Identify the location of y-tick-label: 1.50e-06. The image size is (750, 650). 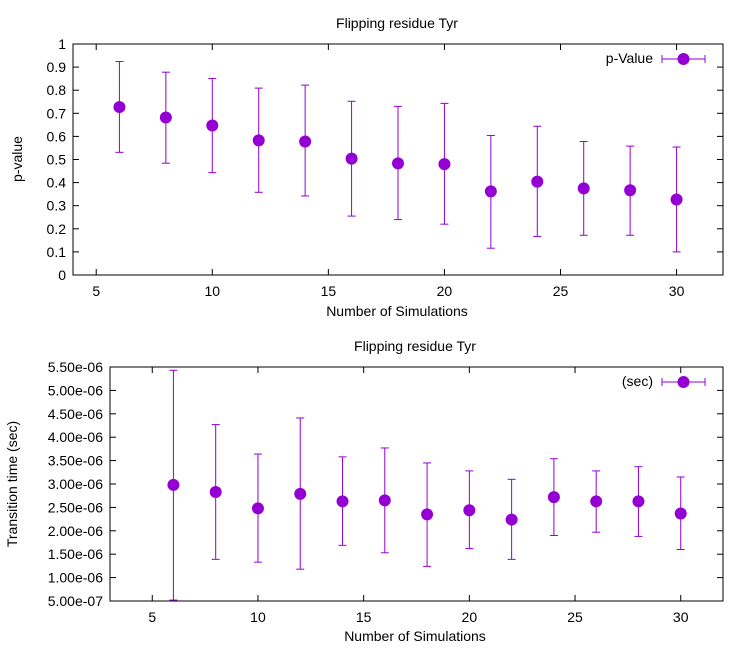
(75, 554).